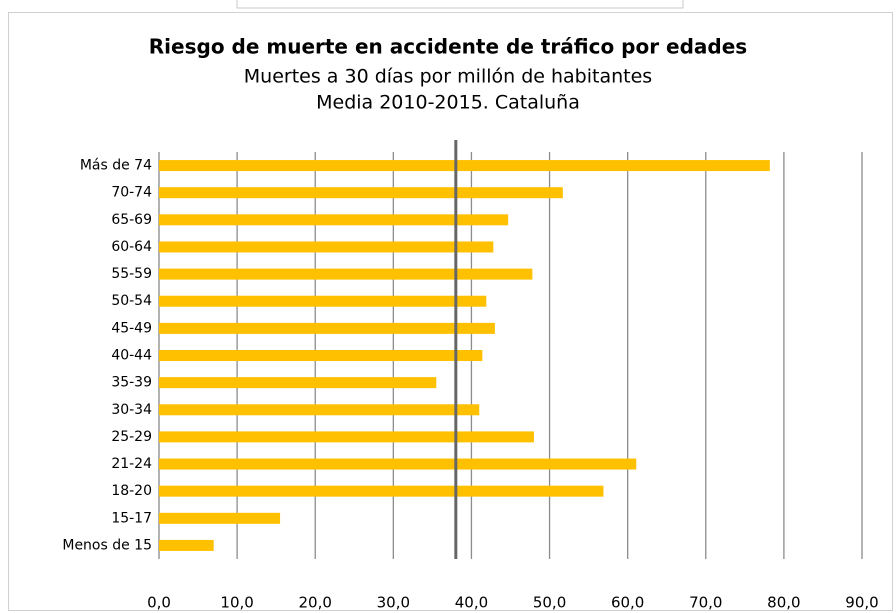 This screenshot has width=896, height=613. Describe the element at coordinates (627, 603) in the screenshot. I see `x-tick-label: 60,0` at that location.